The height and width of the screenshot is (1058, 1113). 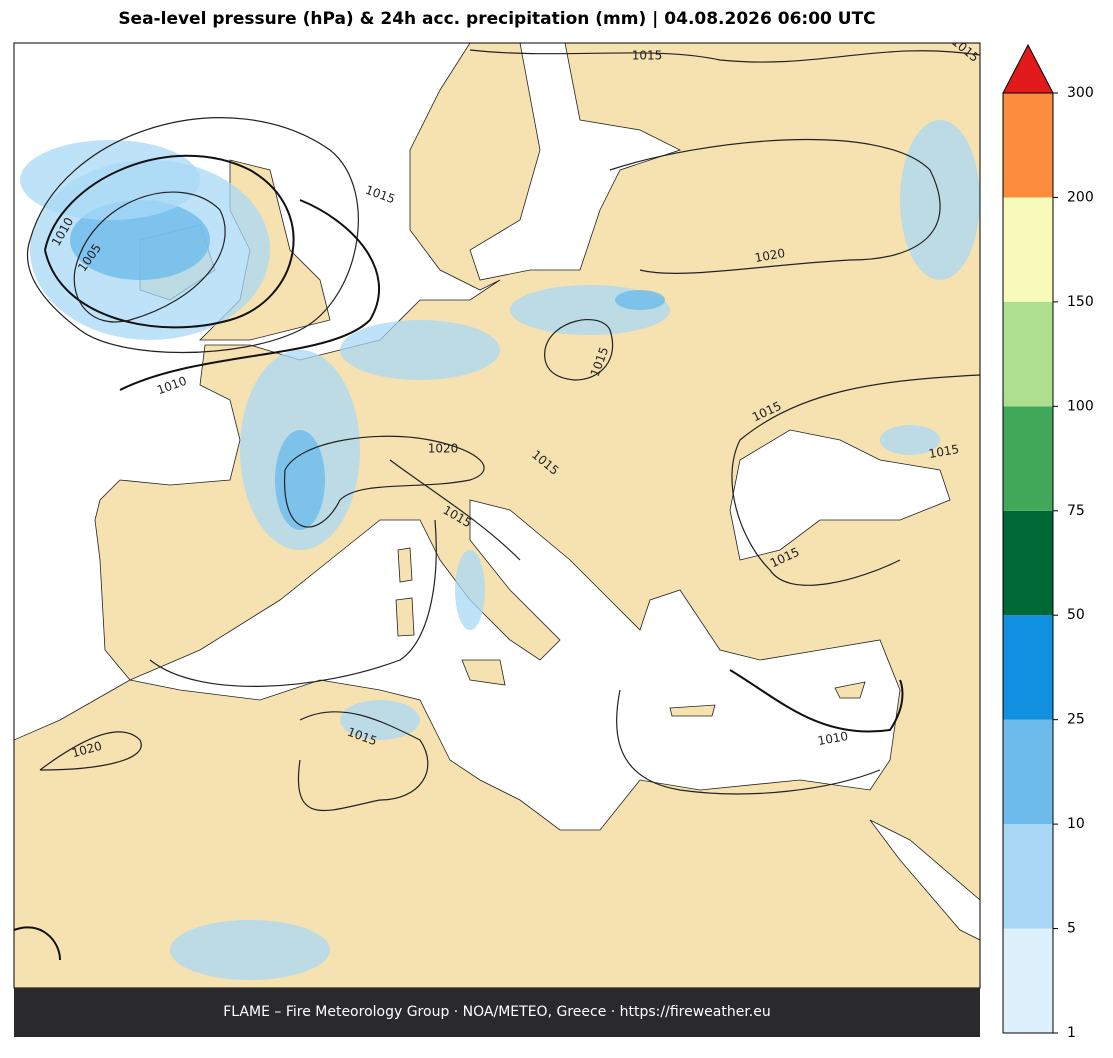 I want to click on colorbar-tick-label: 100, so click(x=1080, y=406).